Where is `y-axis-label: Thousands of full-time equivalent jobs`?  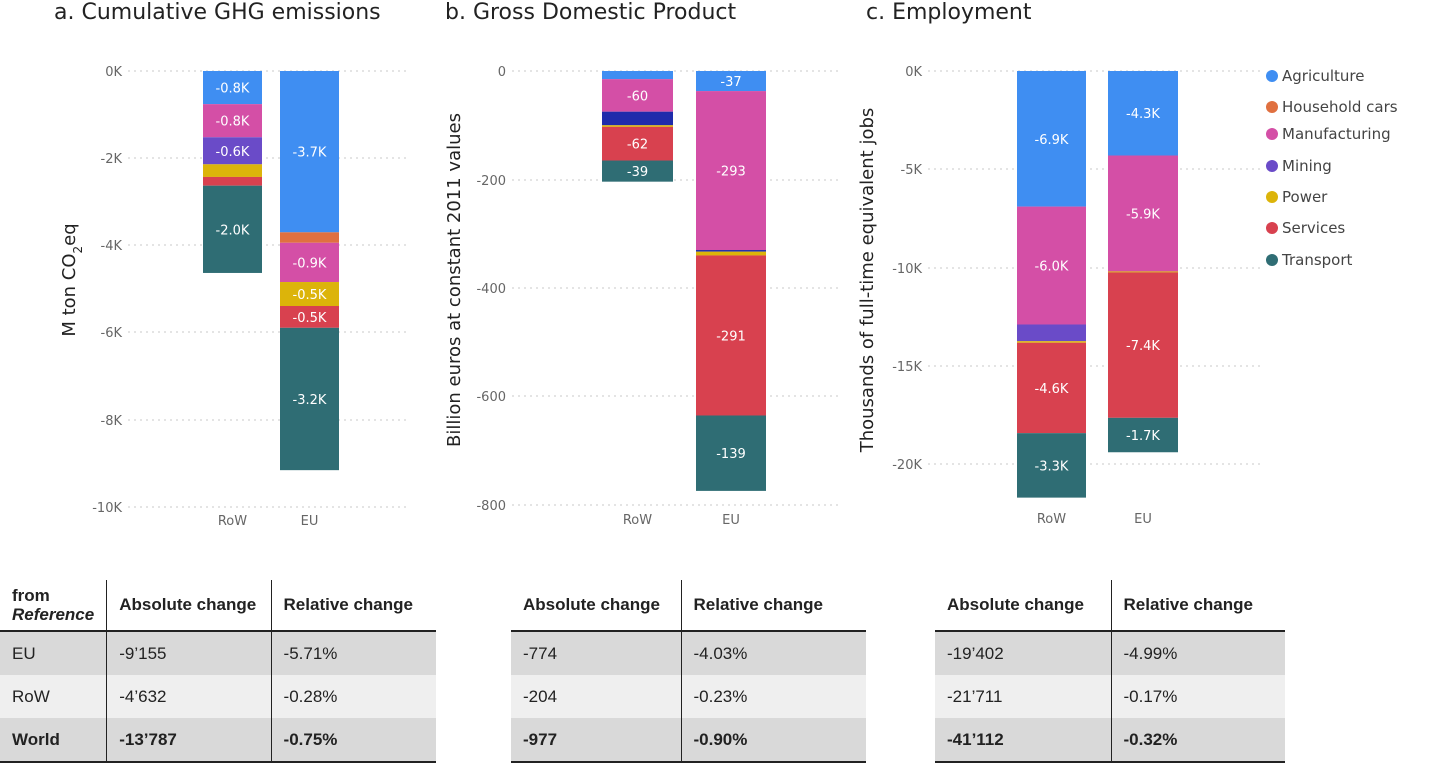 y-axis-label: Thousands of full-time equivalent jobs is located at coordinates (867, 281).